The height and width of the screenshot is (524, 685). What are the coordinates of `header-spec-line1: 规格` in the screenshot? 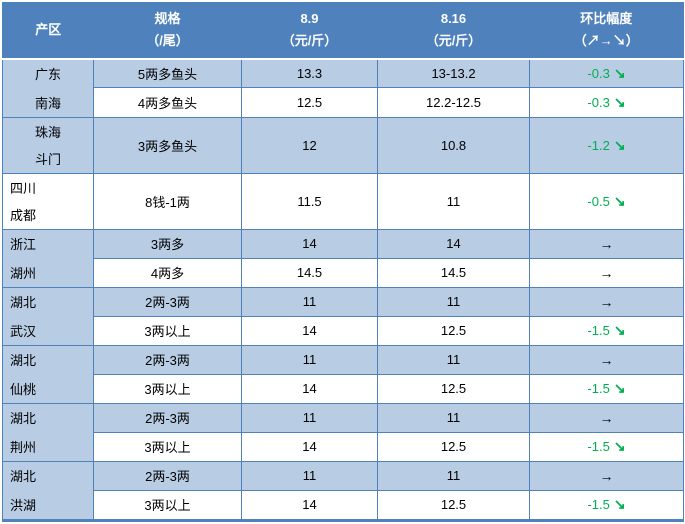 It's located at (167, 19).